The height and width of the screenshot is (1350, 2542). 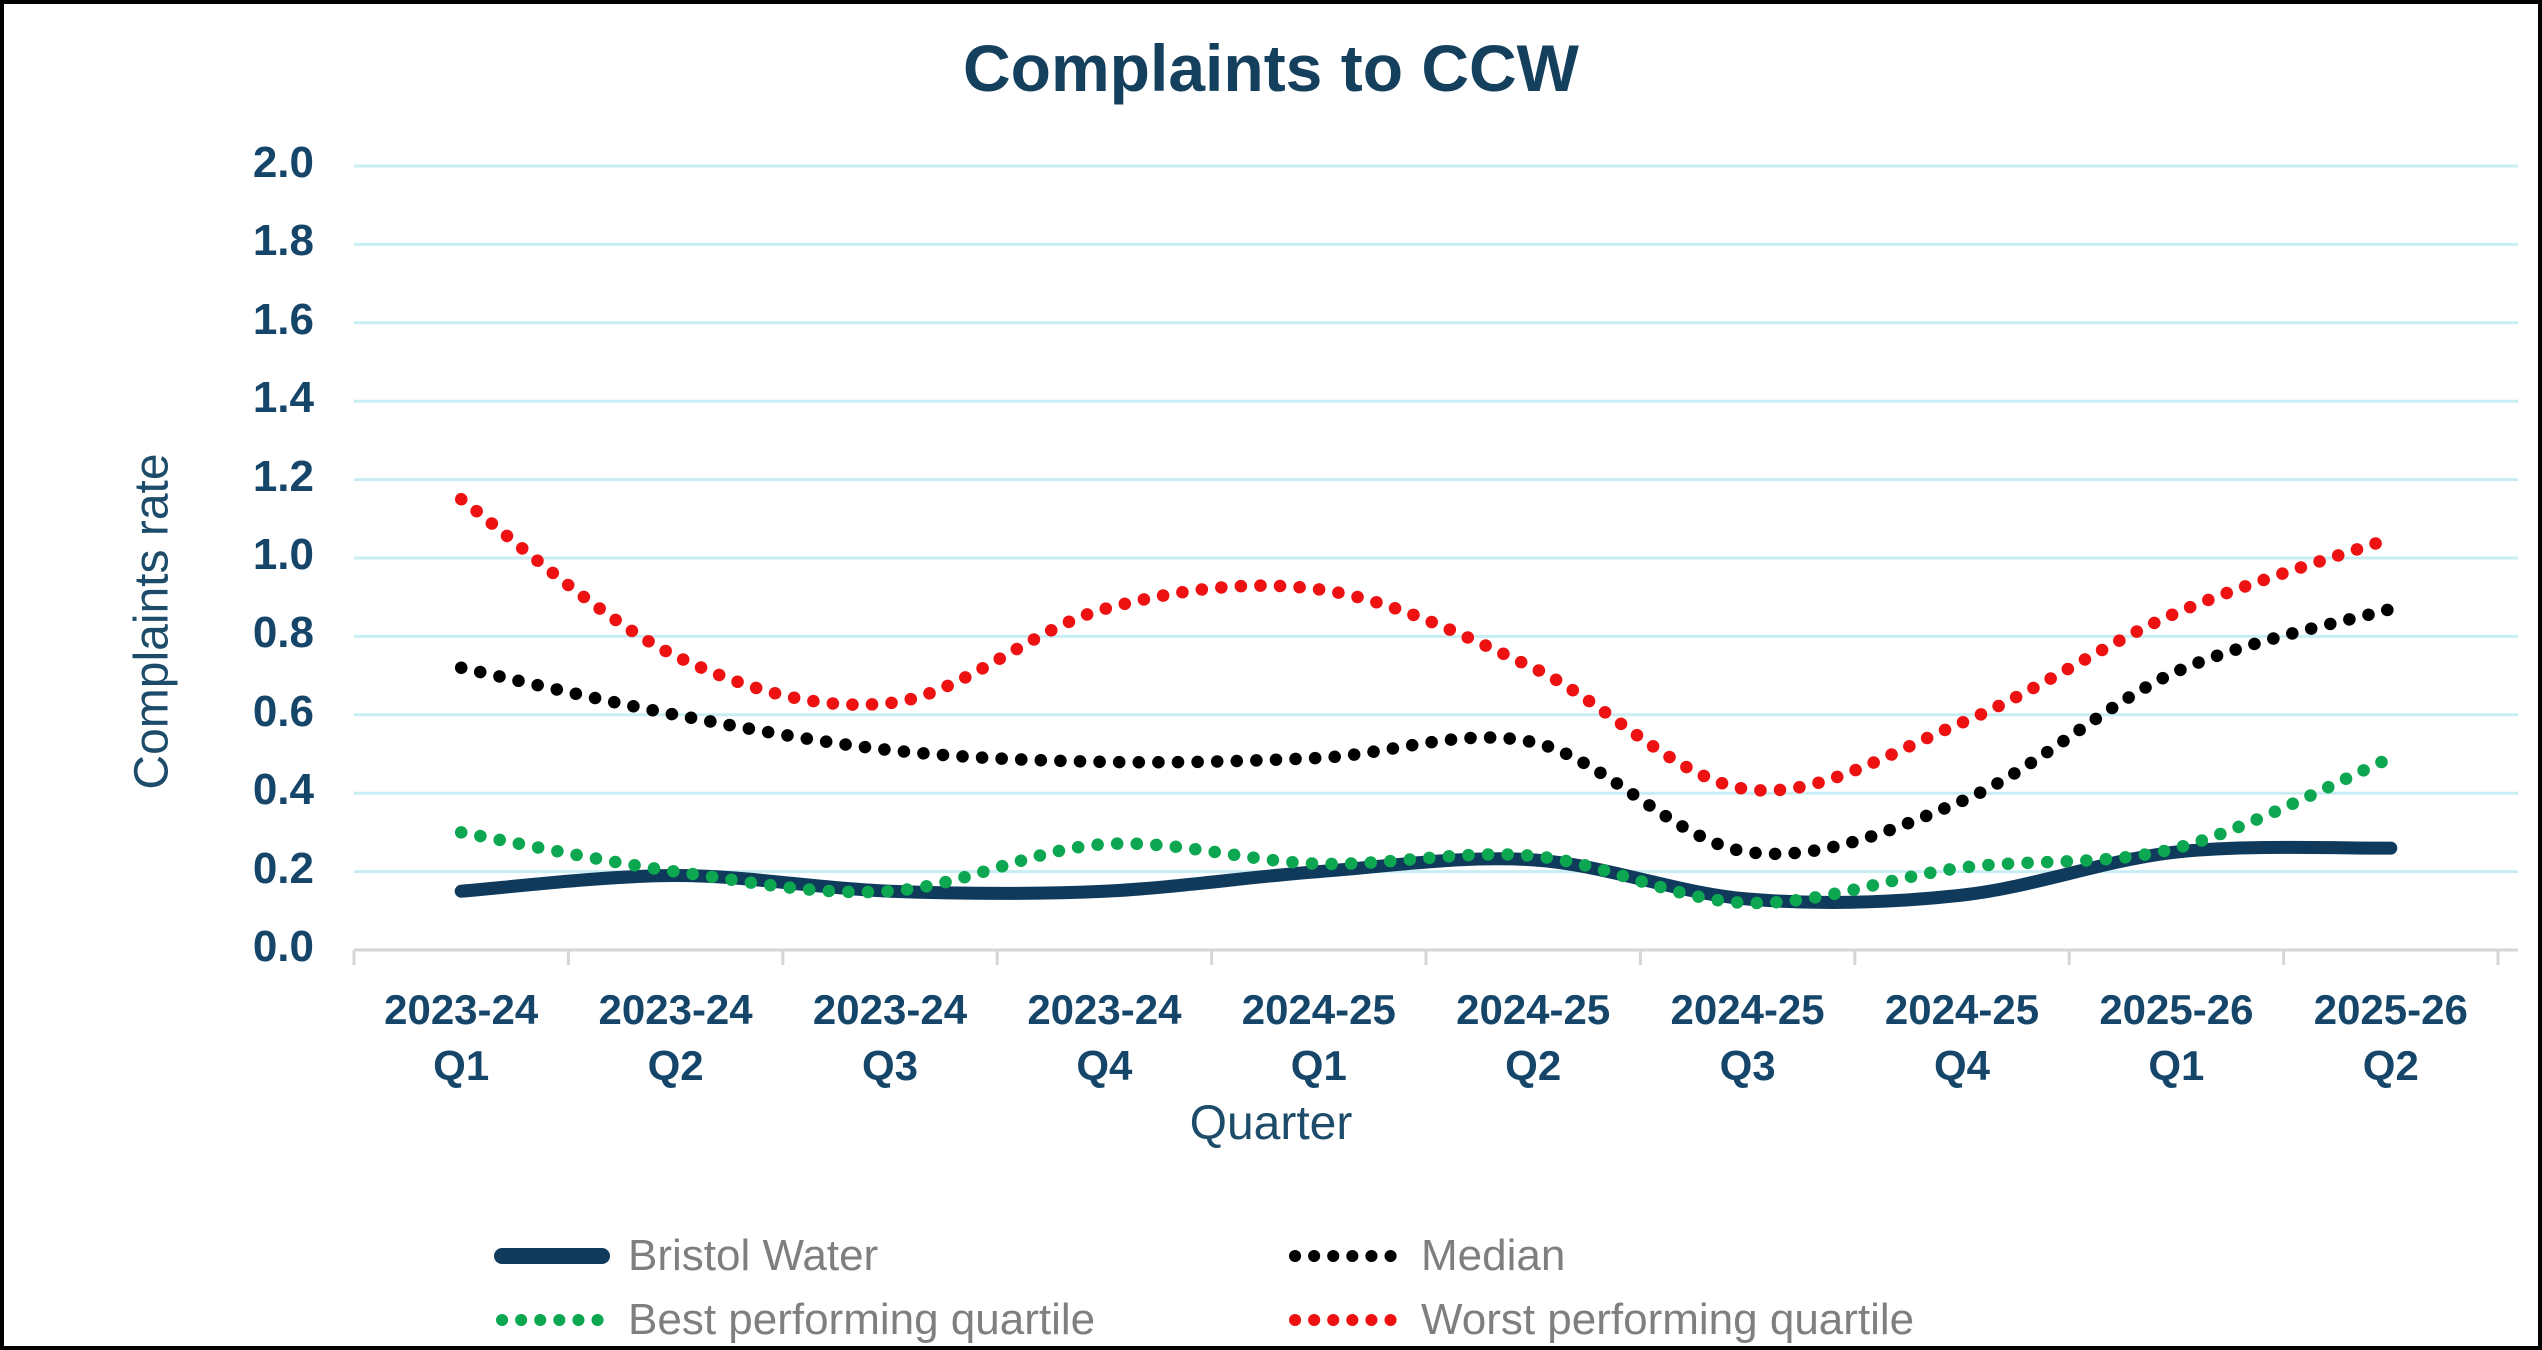 What do you see at coordinates (2176, 1038) in the screenshot?
I see `x-tick-label: 2025-26 Q1` at bounding box center [2176, 1038].